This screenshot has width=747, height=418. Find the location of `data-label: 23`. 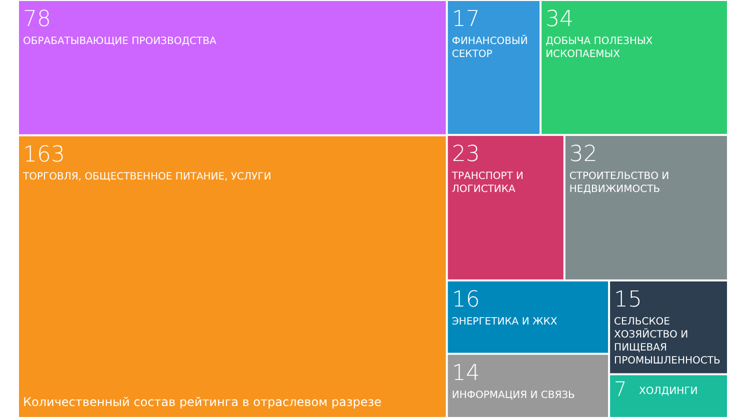

data-label: 23 is located at coordinates (466, 154).